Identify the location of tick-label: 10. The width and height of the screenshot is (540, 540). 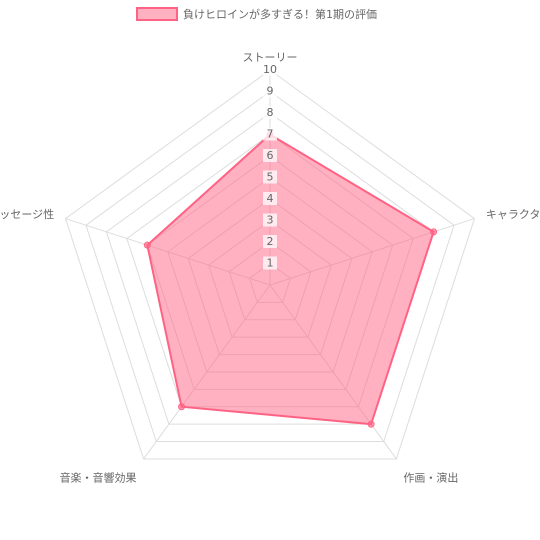
(270, 69).